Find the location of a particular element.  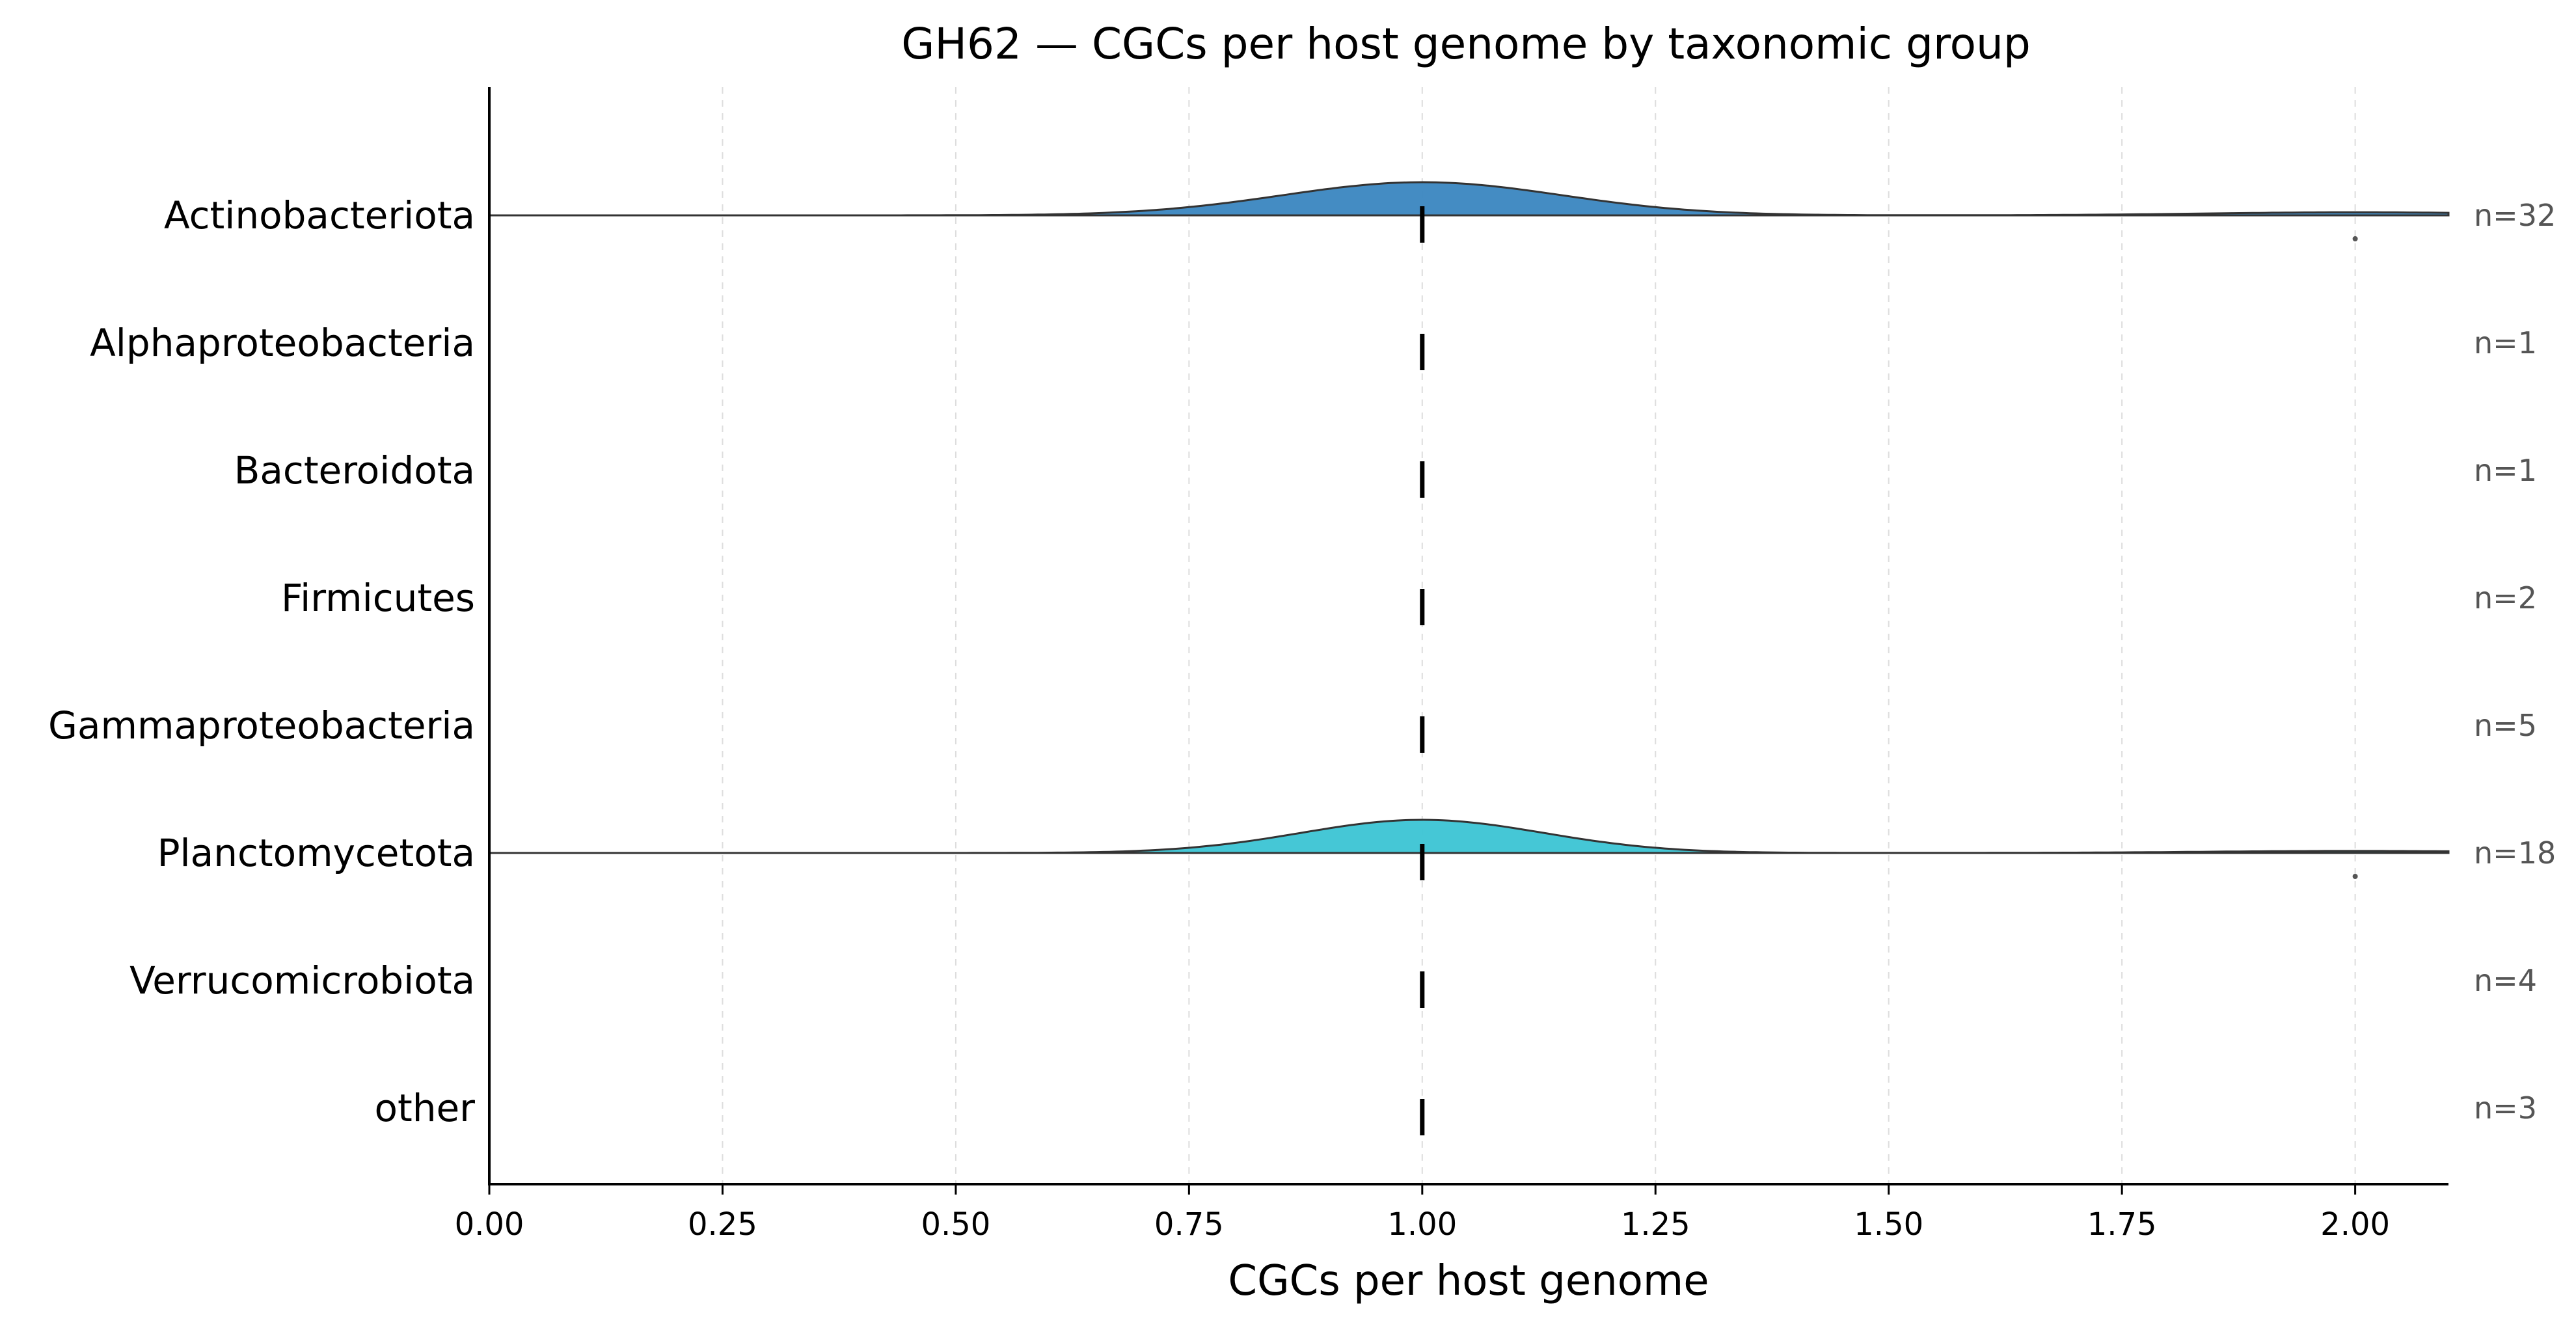

group-n-label: n=18 is located at coordinates (2515, 853).